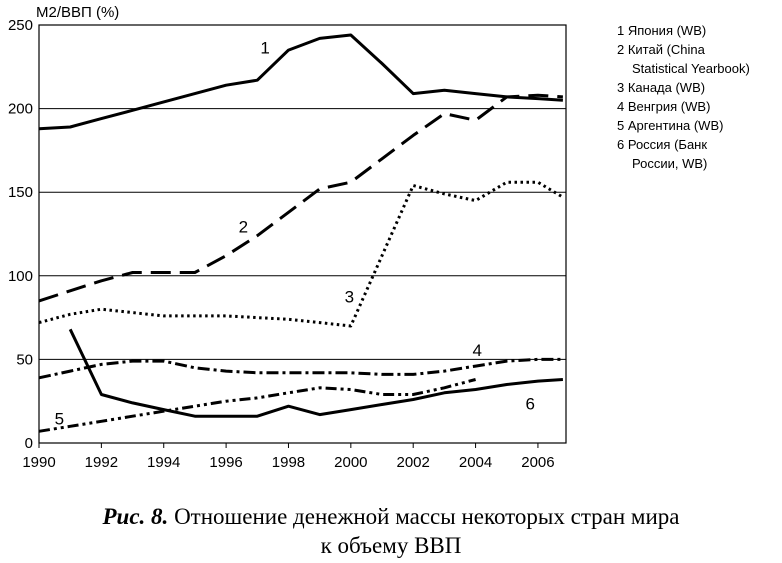 Image resolution: width=782 pixels, height=563 pixels. I want to click on legend-entry-2-cont: Statistical Yearbook), so click(691, 68).